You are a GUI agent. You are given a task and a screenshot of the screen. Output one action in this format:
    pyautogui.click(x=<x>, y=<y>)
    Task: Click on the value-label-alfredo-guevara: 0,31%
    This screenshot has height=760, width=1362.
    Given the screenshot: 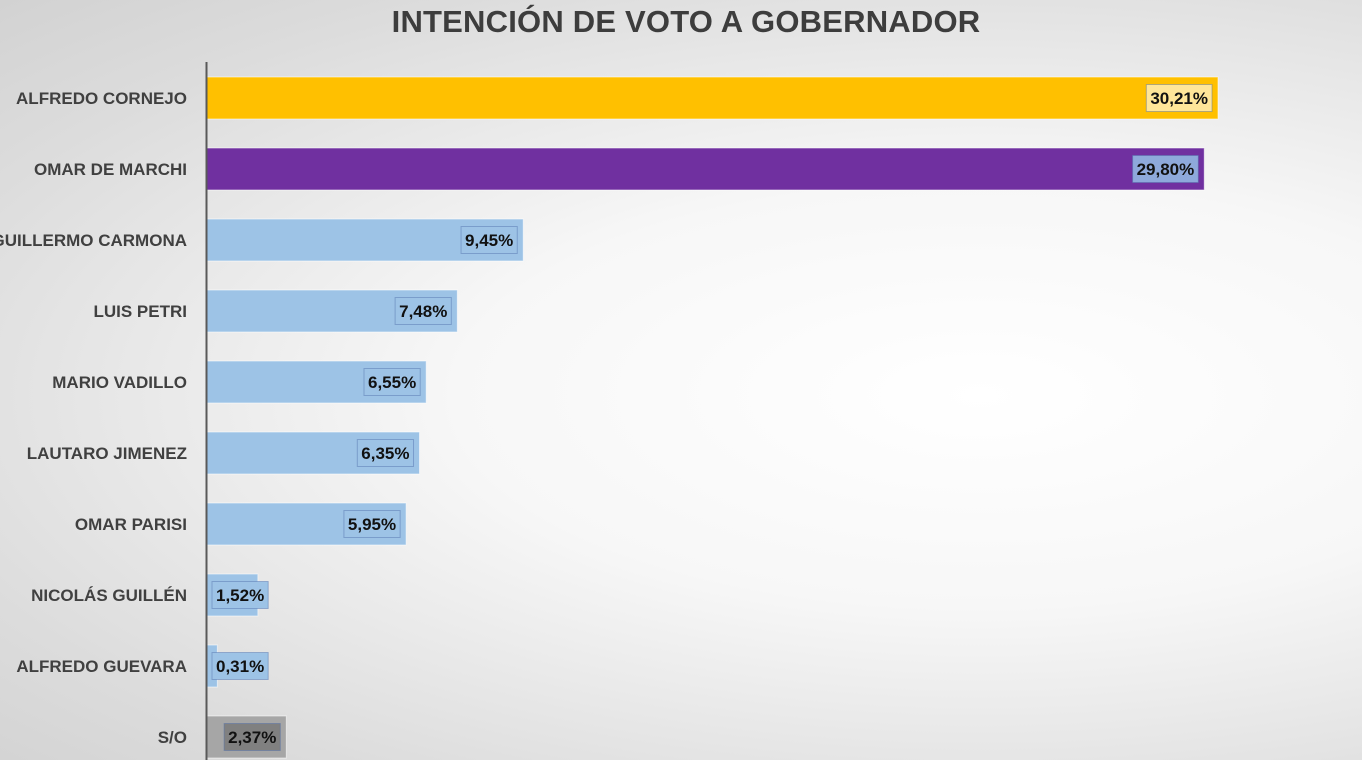 What is the action you would take?
    pyautogui.click(x=240, y=666)
    